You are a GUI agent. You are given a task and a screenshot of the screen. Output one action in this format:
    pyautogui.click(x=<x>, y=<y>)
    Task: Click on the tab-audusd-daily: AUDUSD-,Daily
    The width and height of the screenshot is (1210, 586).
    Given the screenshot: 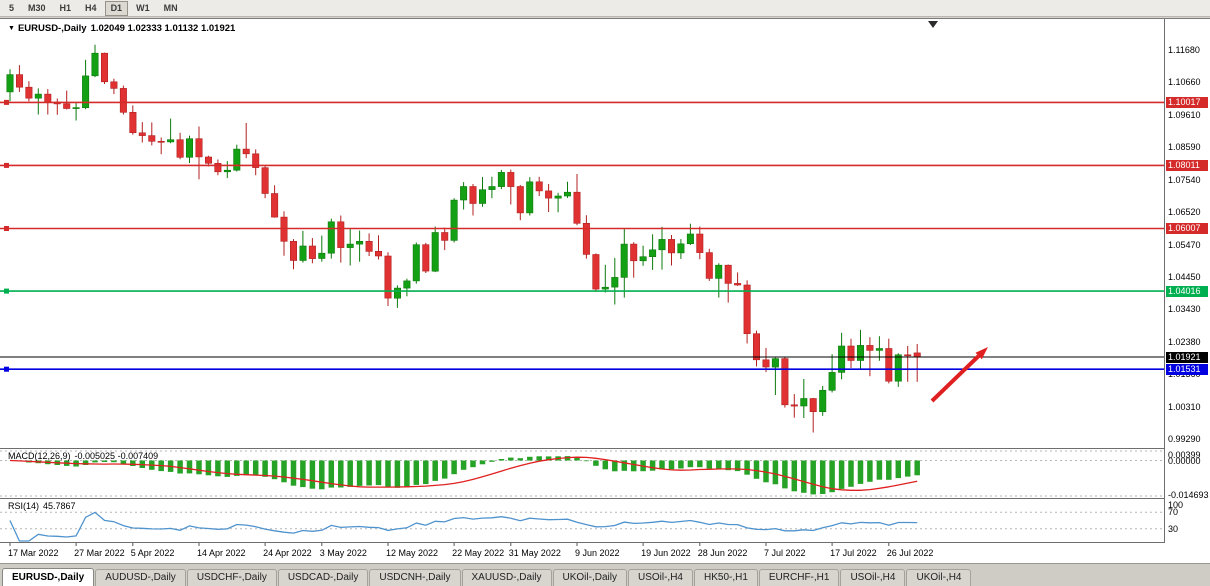 What is the action you would take?
    pyautogui.click(x=140, y=577)
    